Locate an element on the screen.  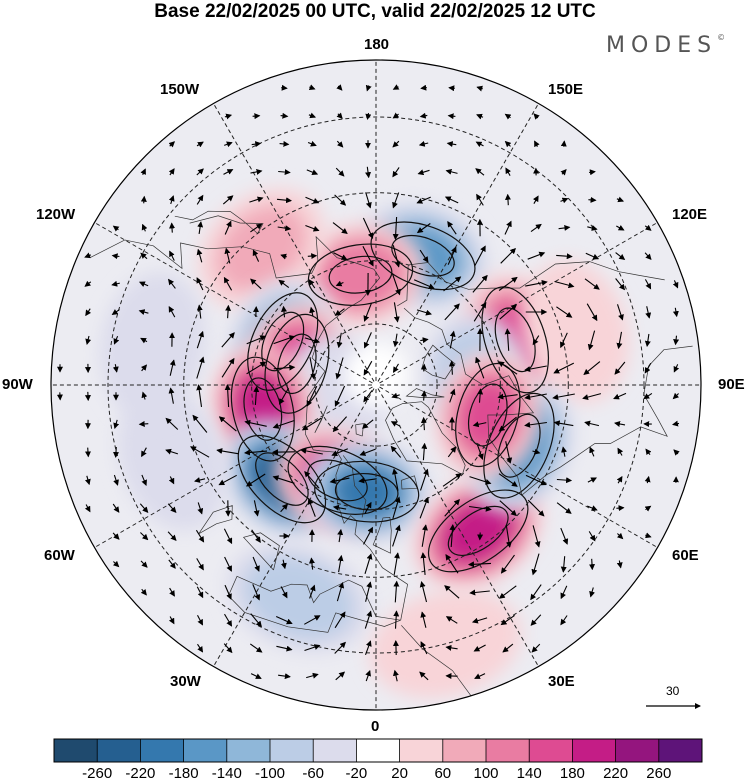
lon-label-90e: 90E is located at coordinates (731, 385).